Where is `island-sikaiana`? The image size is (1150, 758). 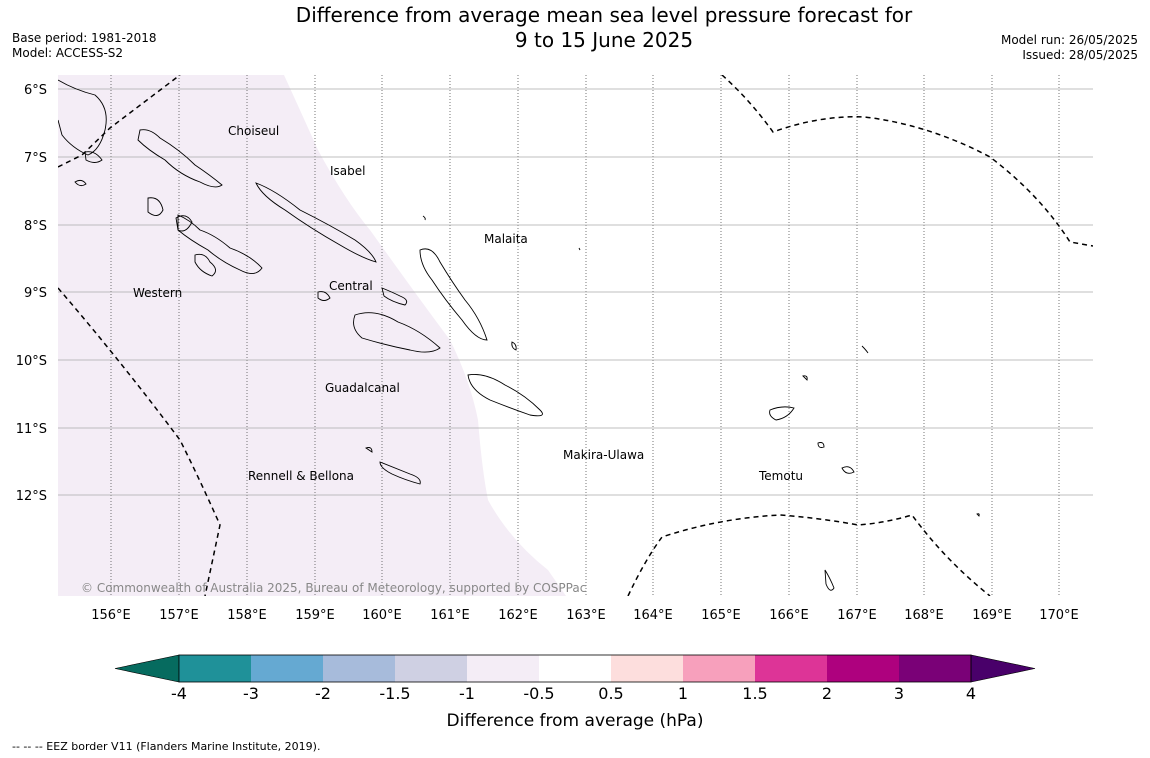 island-sikaiana is located at coordinates (579, 249).